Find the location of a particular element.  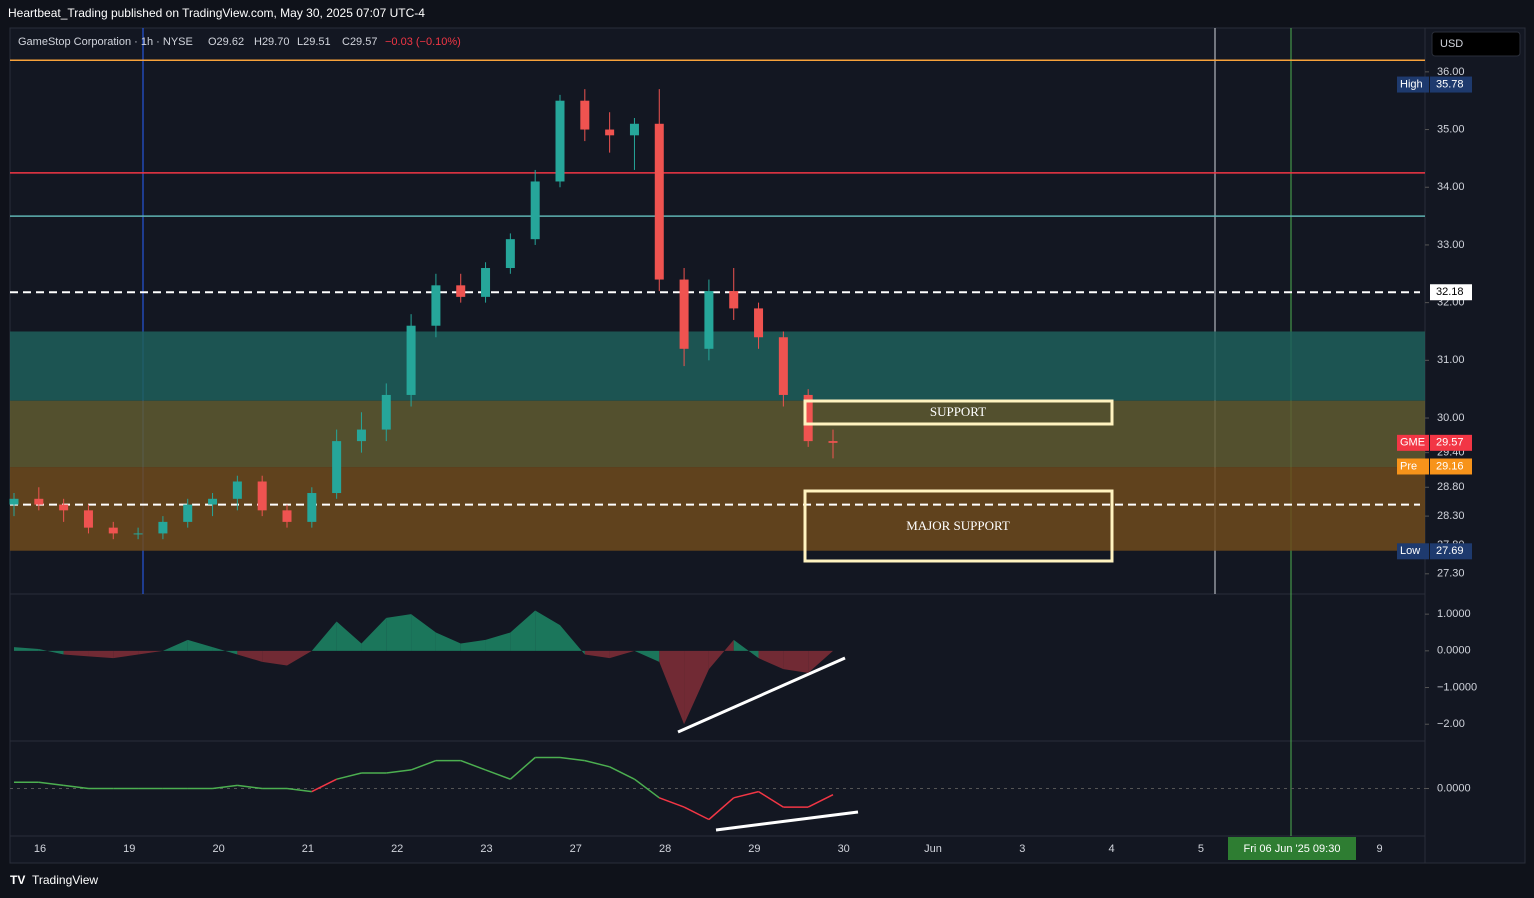

y-tick-label: 27.30 is located at coordinates (1451, 574).